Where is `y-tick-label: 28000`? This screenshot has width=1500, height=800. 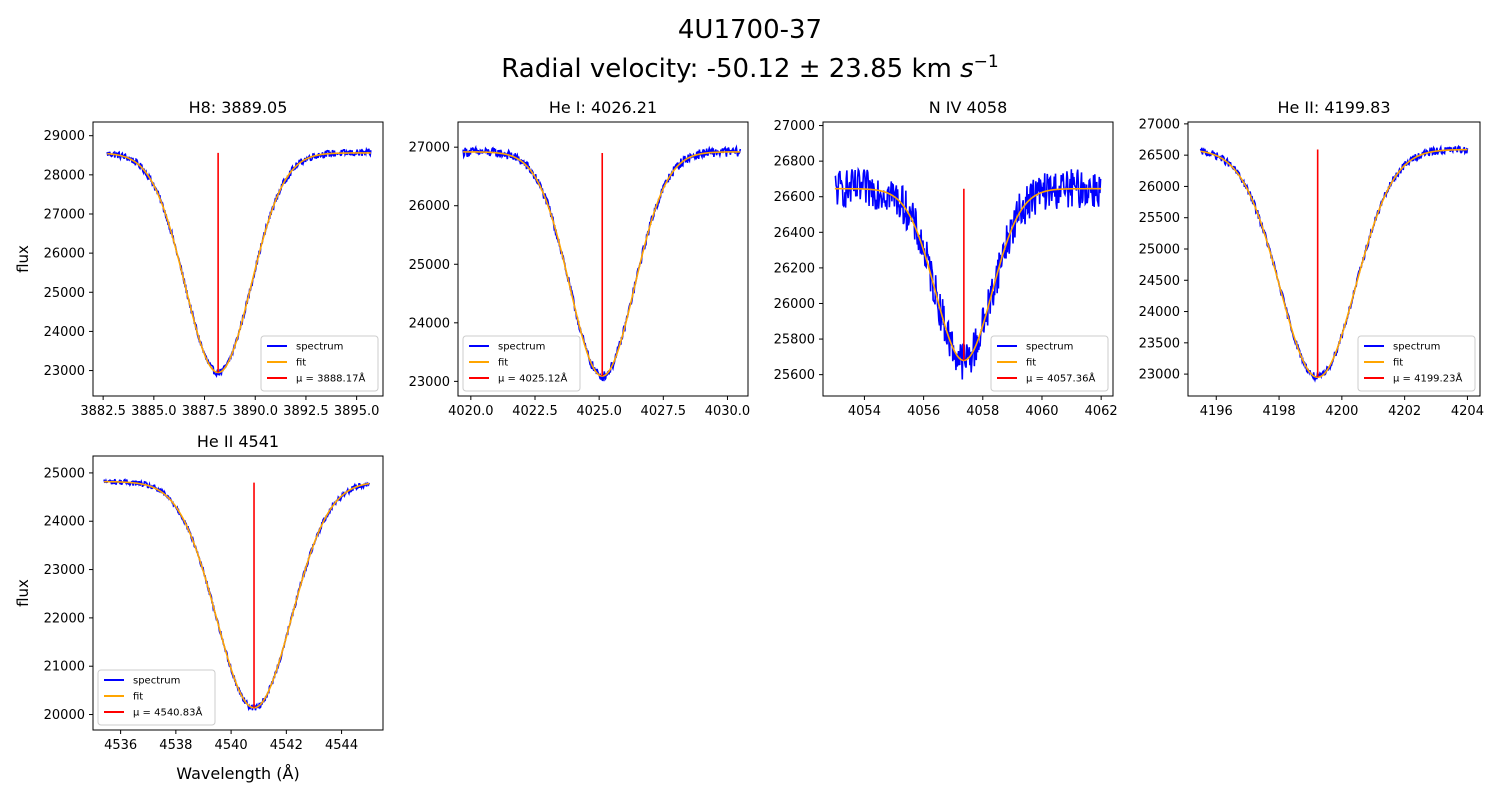
y-tick-label: 28000 is located at coordinates (64, 175).